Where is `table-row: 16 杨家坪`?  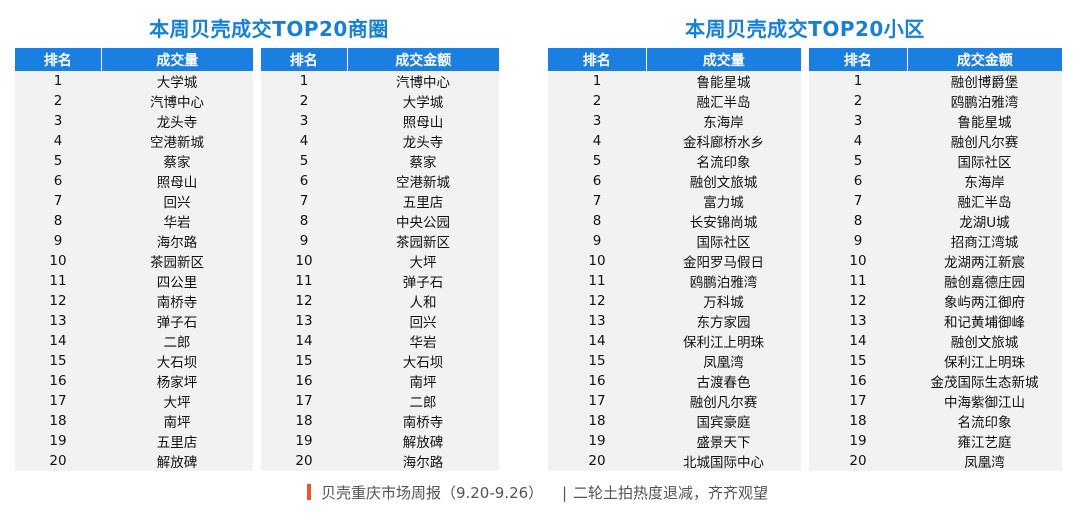 table-row: 16 杨家坪 is located at coordinates (134, 381).